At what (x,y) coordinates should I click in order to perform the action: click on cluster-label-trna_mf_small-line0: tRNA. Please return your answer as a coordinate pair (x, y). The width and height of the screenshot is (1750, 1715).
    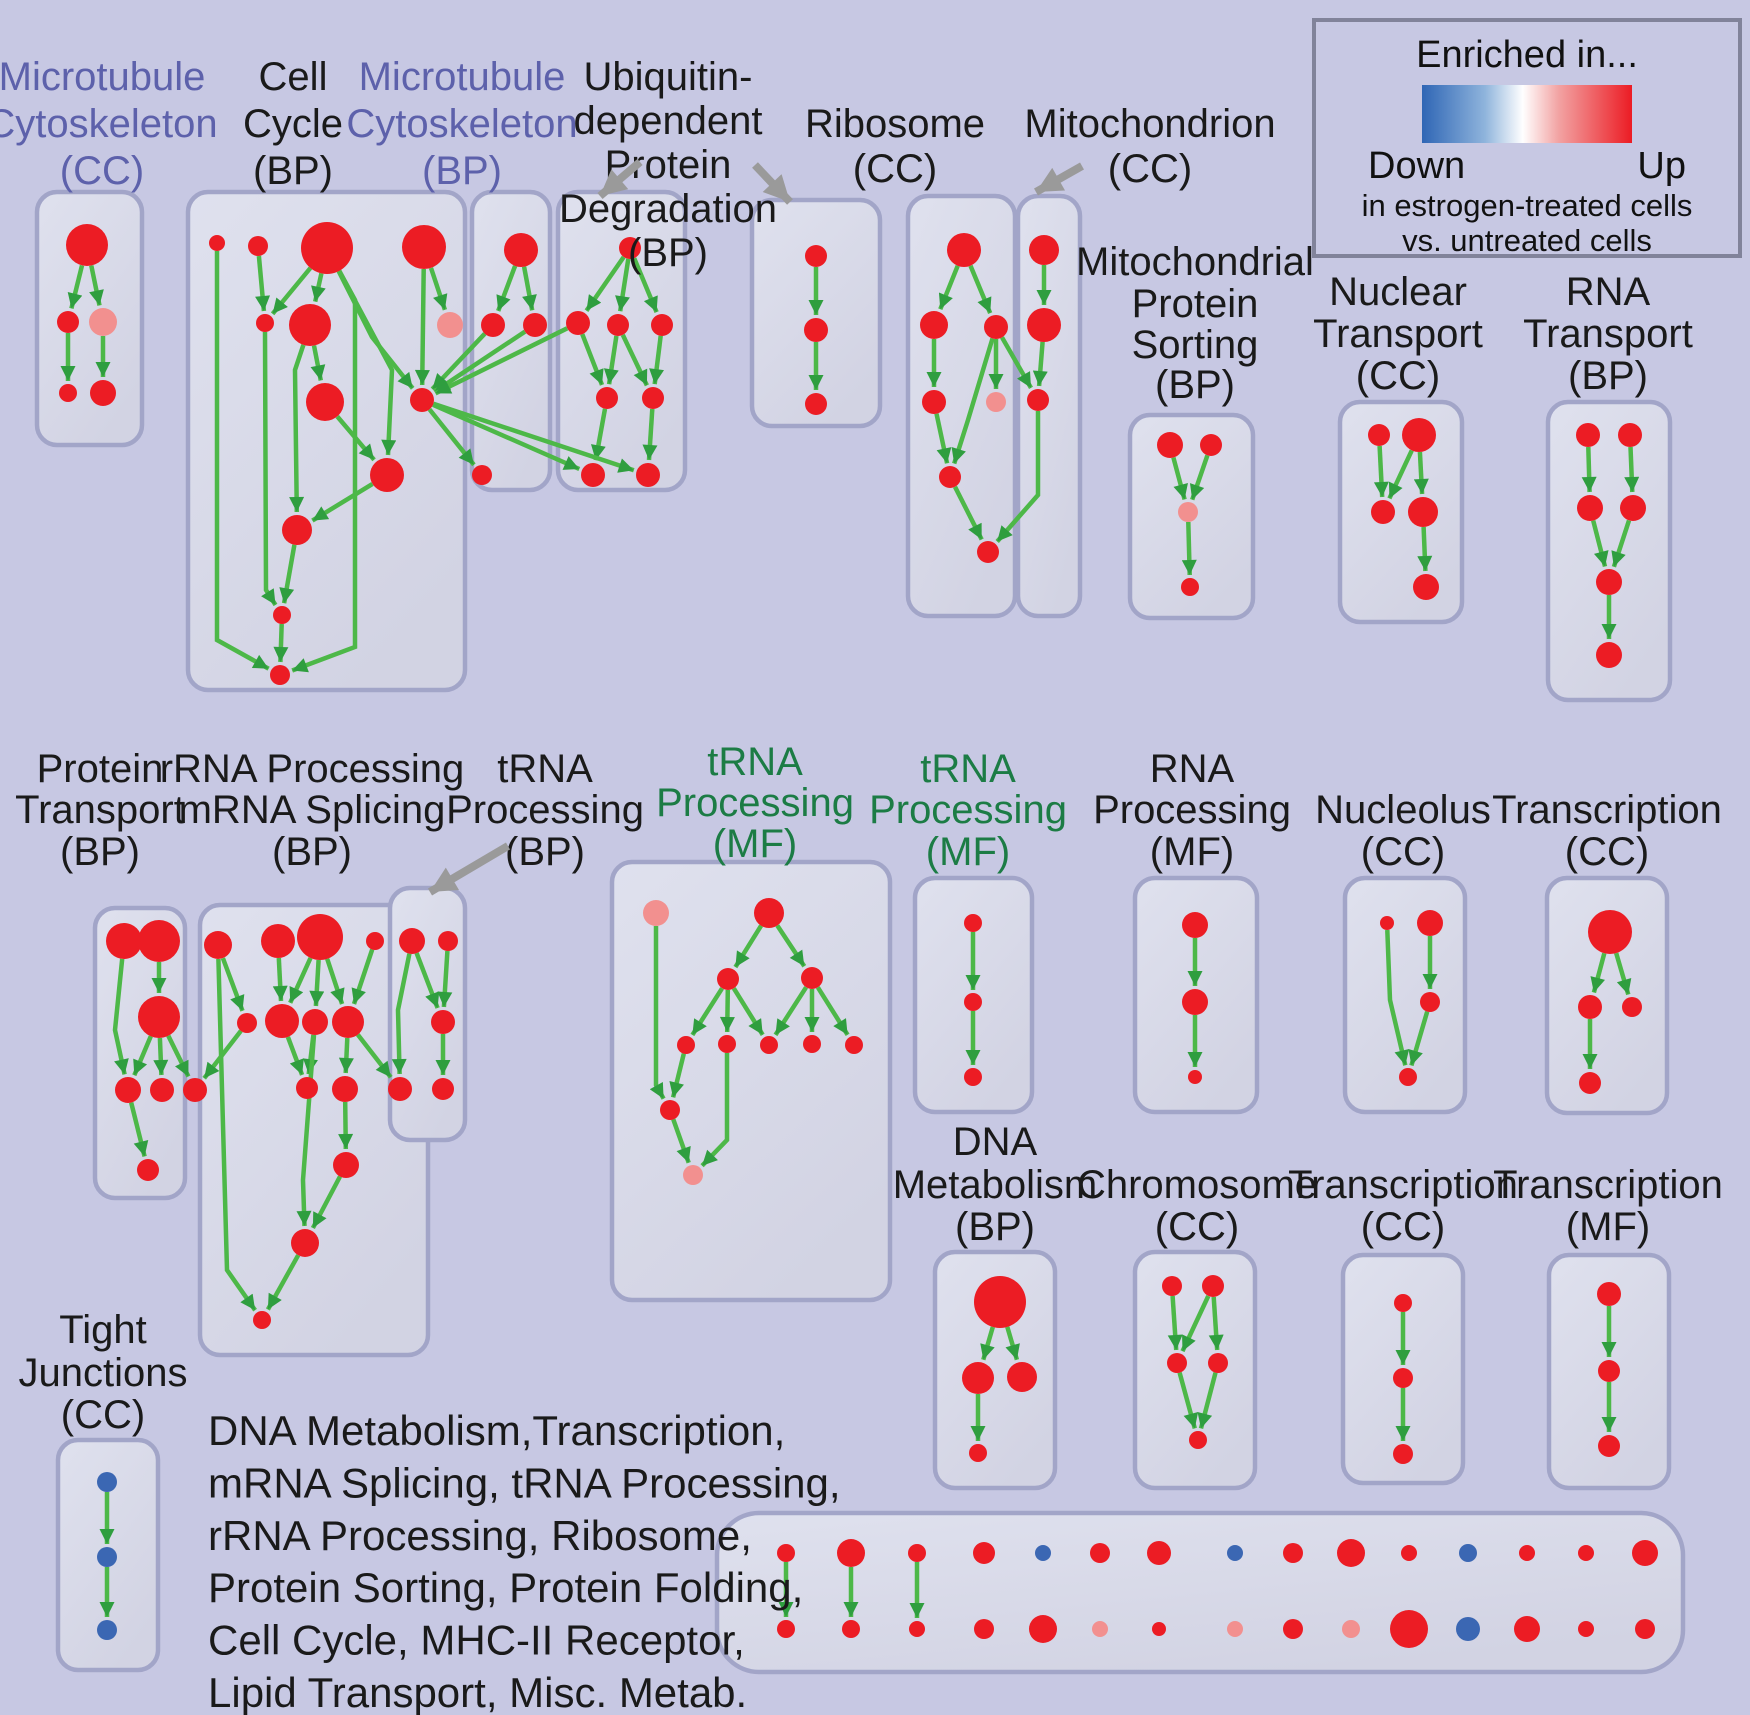
    Looking at the image, I should click on (968, 769).